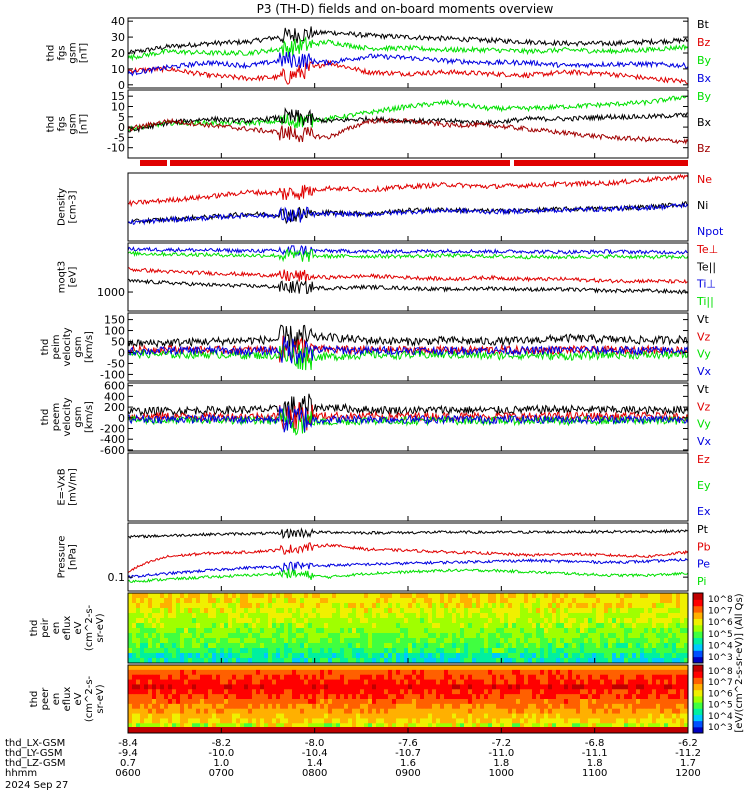 The width and height of the screenshot is (750, 800). I want to click on legend-entry: By, so click(704, 96).